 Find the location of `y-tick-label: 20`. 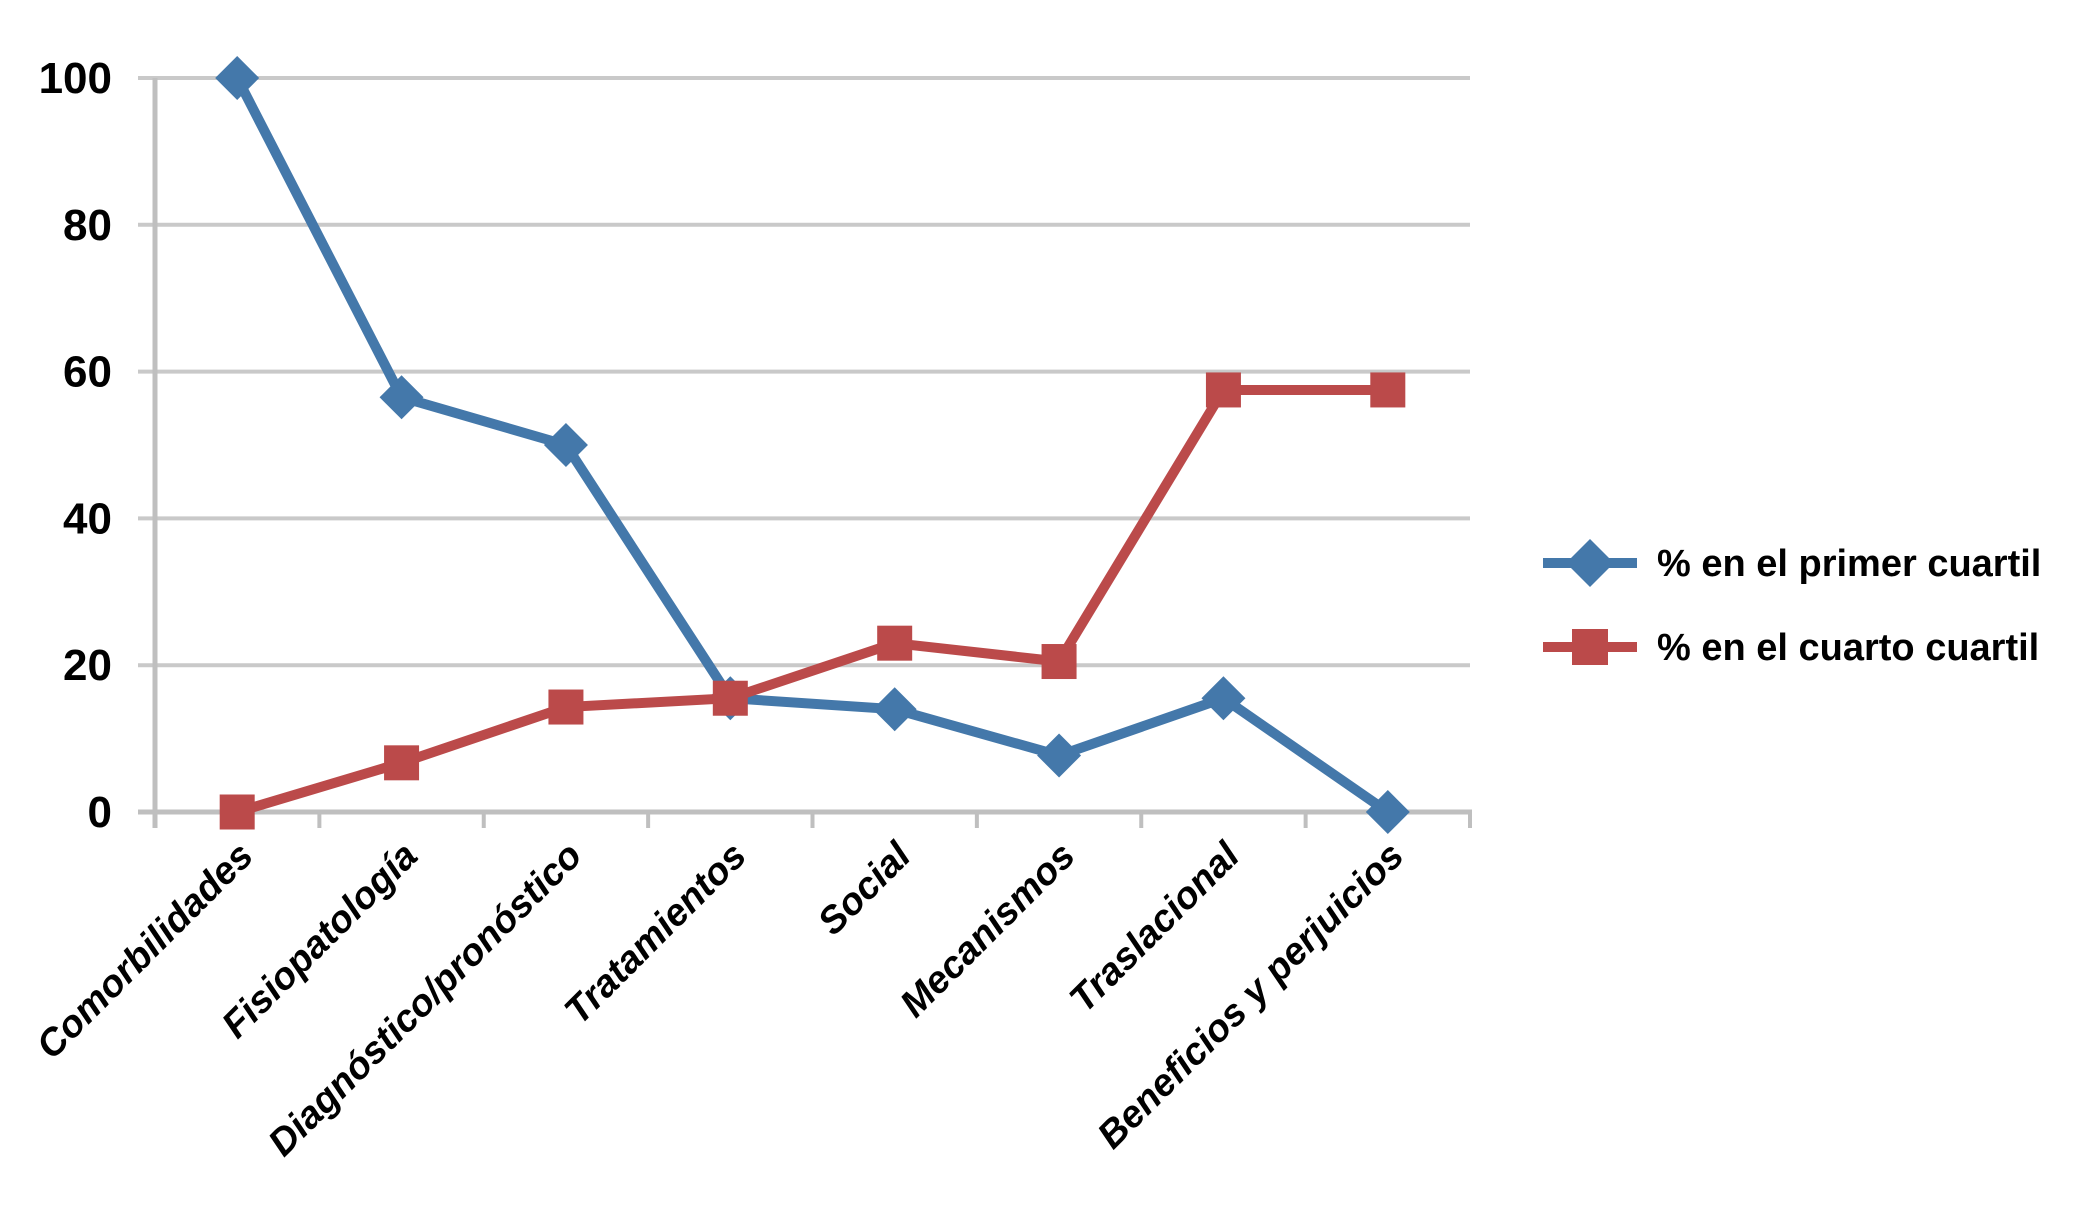

y-tick-label: 20 is located at coordinates (87, 665).